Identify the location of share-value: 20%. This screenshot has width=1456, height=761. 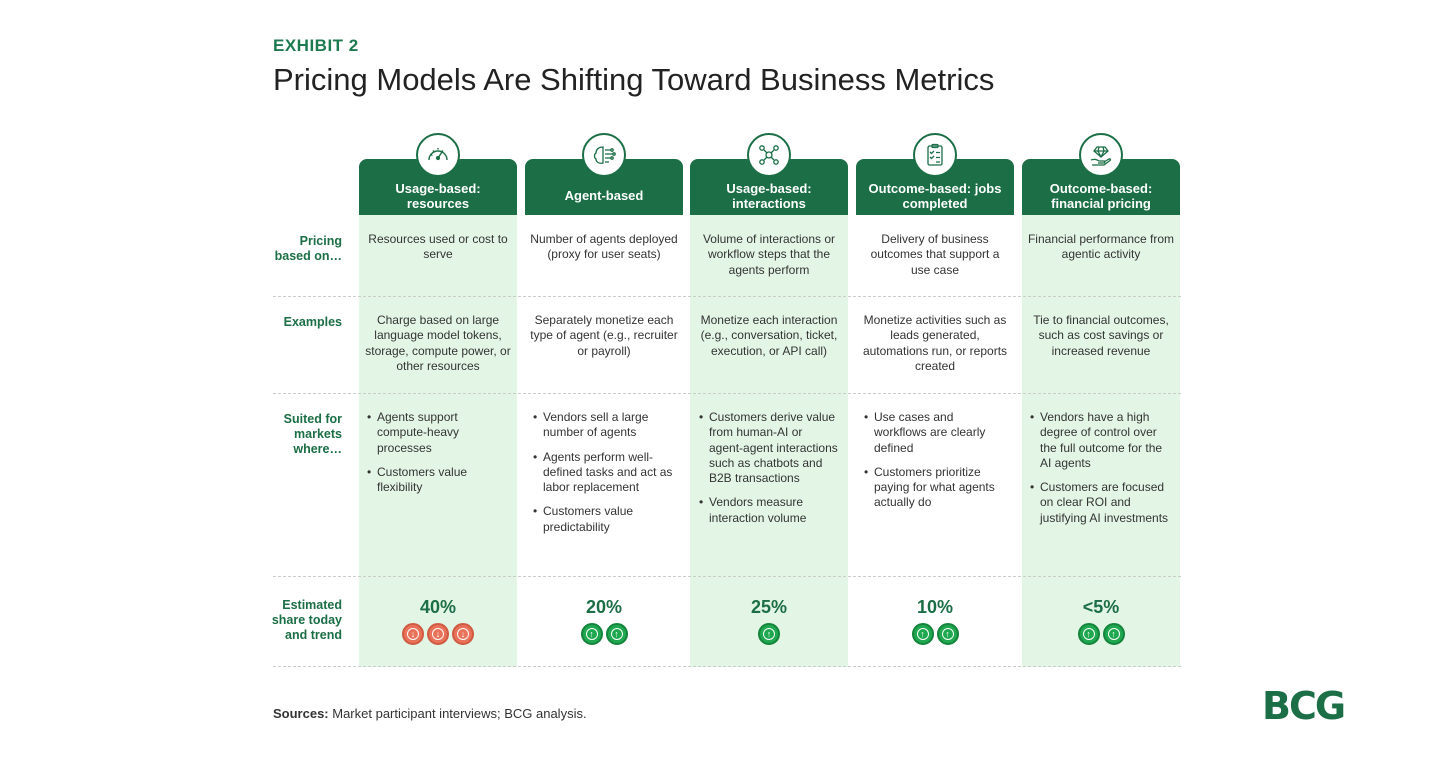
(604, 607).